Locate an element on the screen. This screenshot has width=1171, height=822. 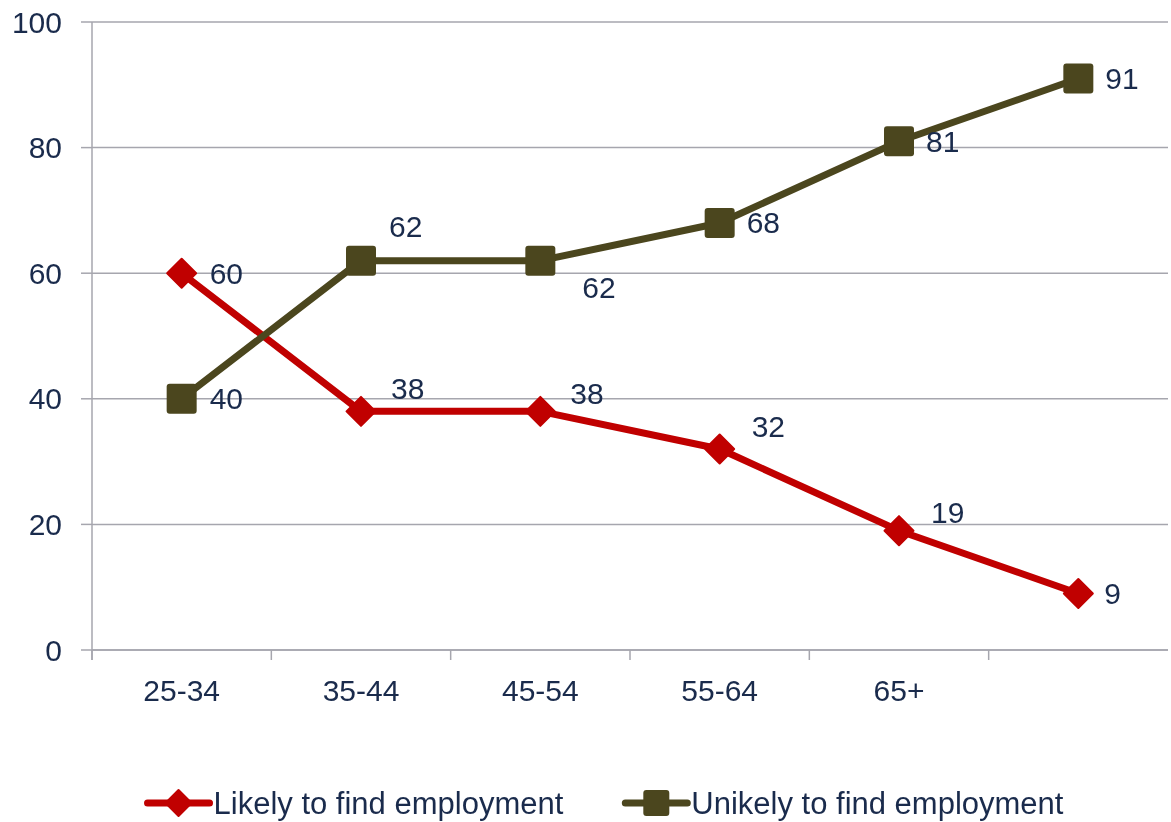
x-tick-label: 35-44 is located at coordinates (361, 690).